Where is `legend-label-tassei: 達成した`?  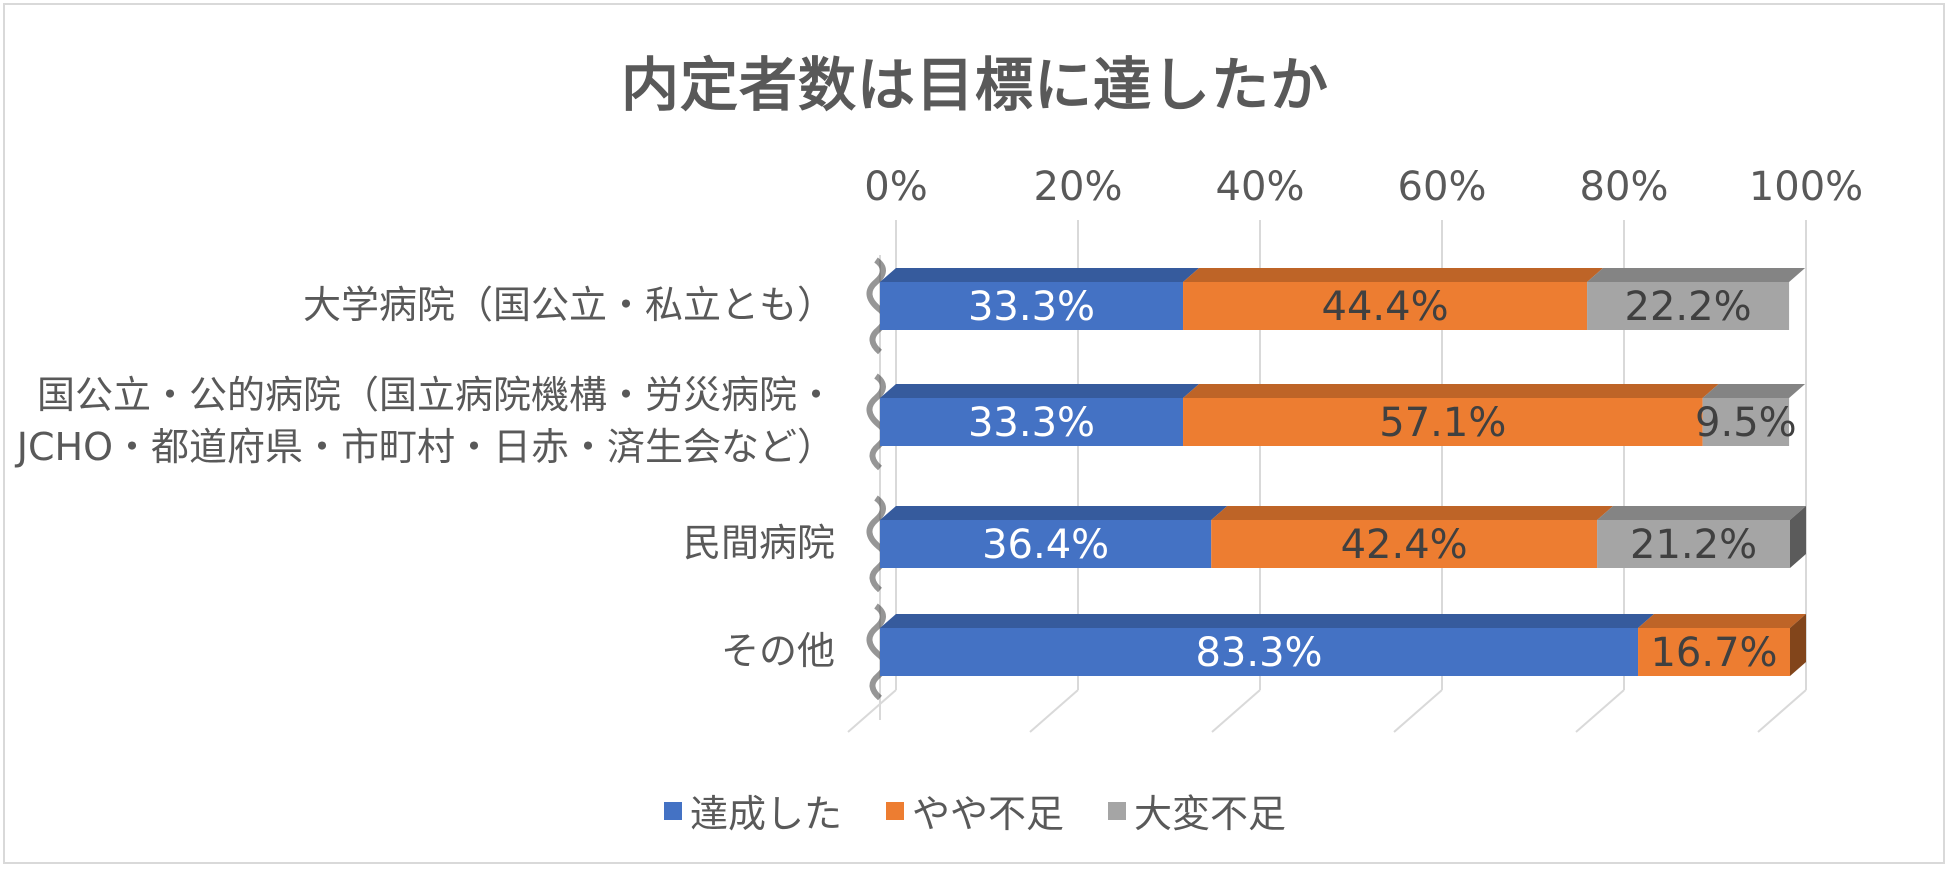
legend-label-tassei: 達成した is located at coordinates (765, 814).